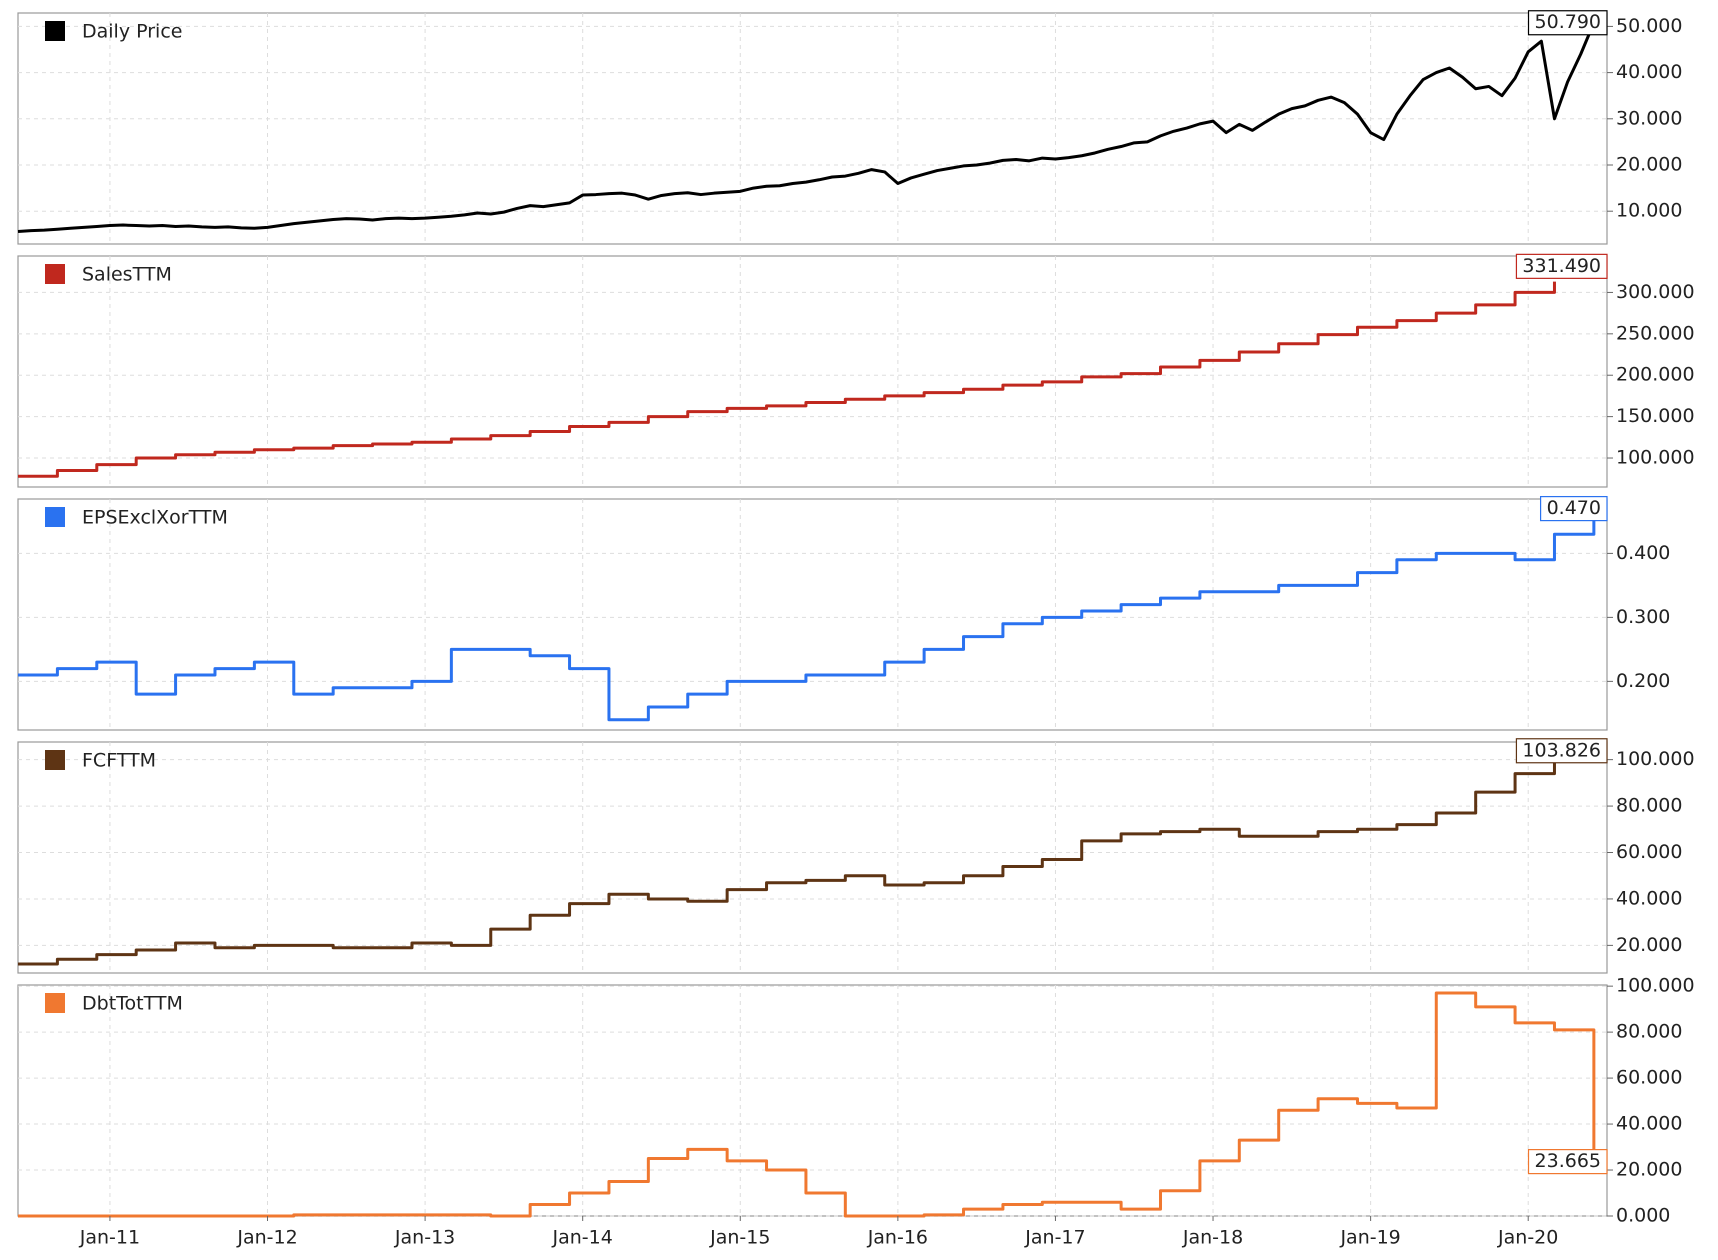 The image size is (1718, 1260). Describe the element at coordinates (424, 1238) in the screenshot. I see `x-tick-label: Jan-13` at that location.